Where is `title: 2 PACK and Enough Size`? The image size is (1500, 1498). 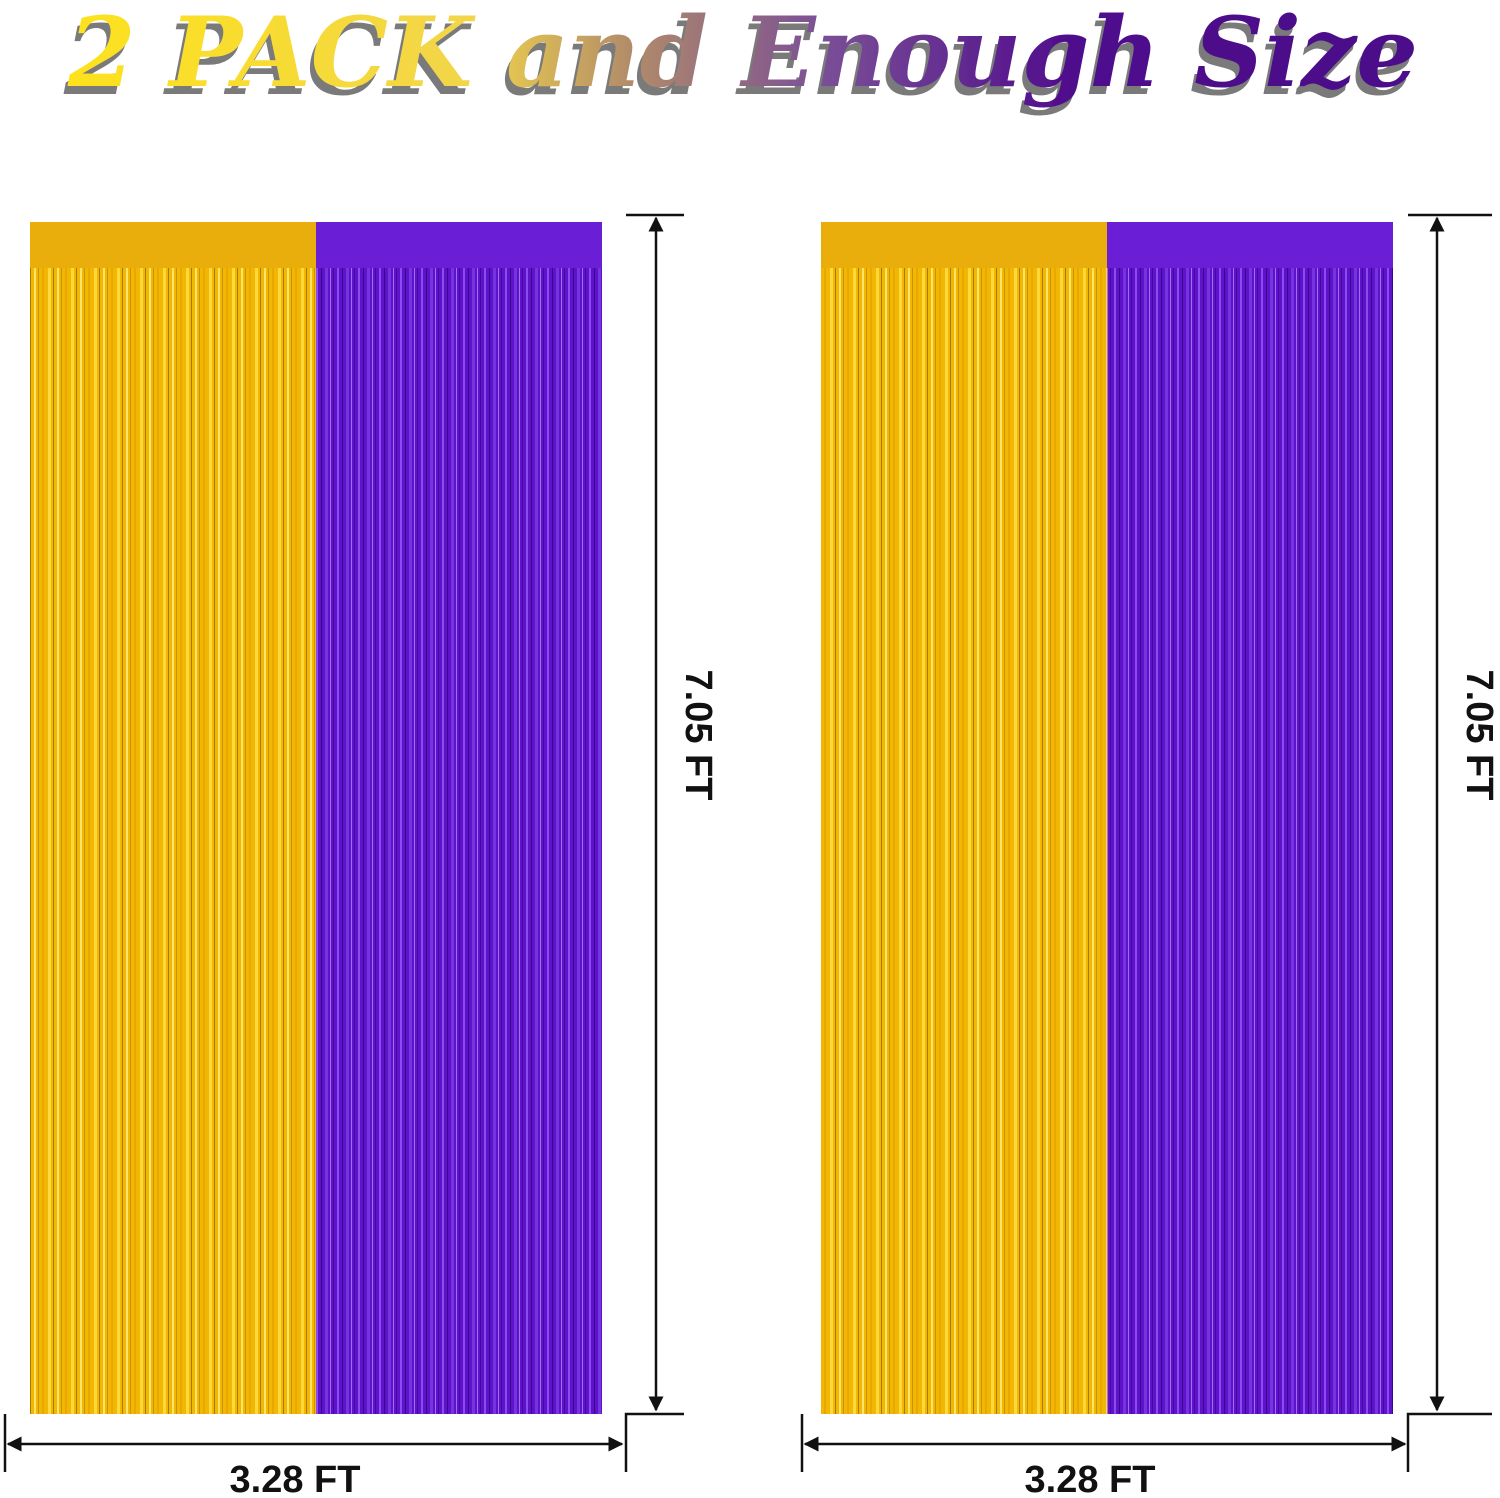 title: 2 PACK and Enough Size is located at coordinates (742, 54).